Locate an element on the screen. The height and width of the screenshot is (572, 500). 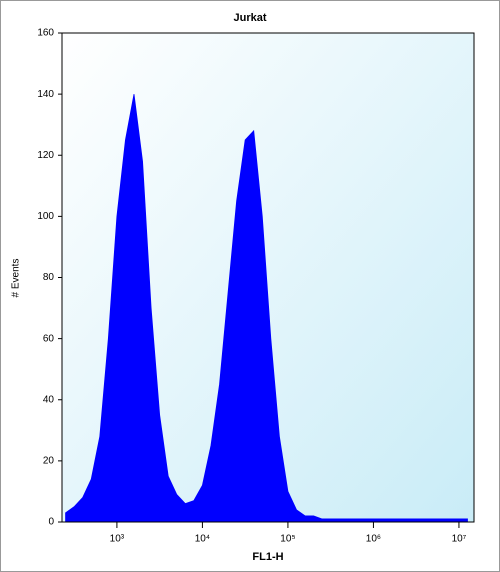
y-tick-label: 20 is located at coordinates (49, 461).